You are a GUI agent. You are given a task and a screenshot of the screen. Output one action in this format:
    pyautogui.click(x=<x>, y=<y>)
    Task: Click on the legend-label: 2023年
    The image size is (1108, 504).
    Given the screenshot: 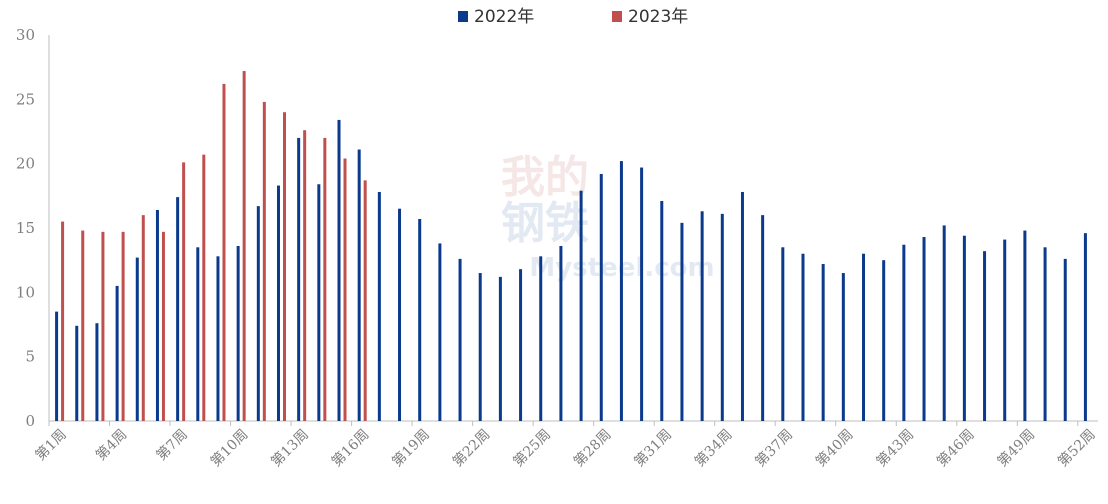 What is the action you would take?
    pyautogui.click(x=658, y=17)
    